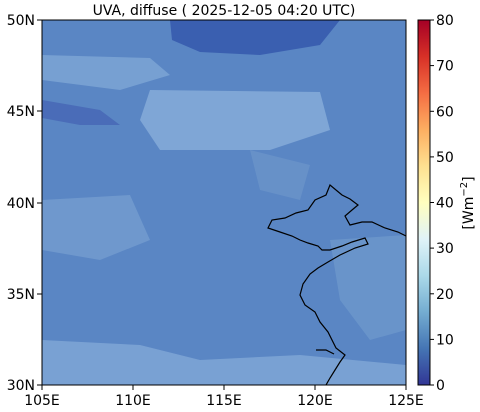  I want to click on coastline, so click(336, 284).